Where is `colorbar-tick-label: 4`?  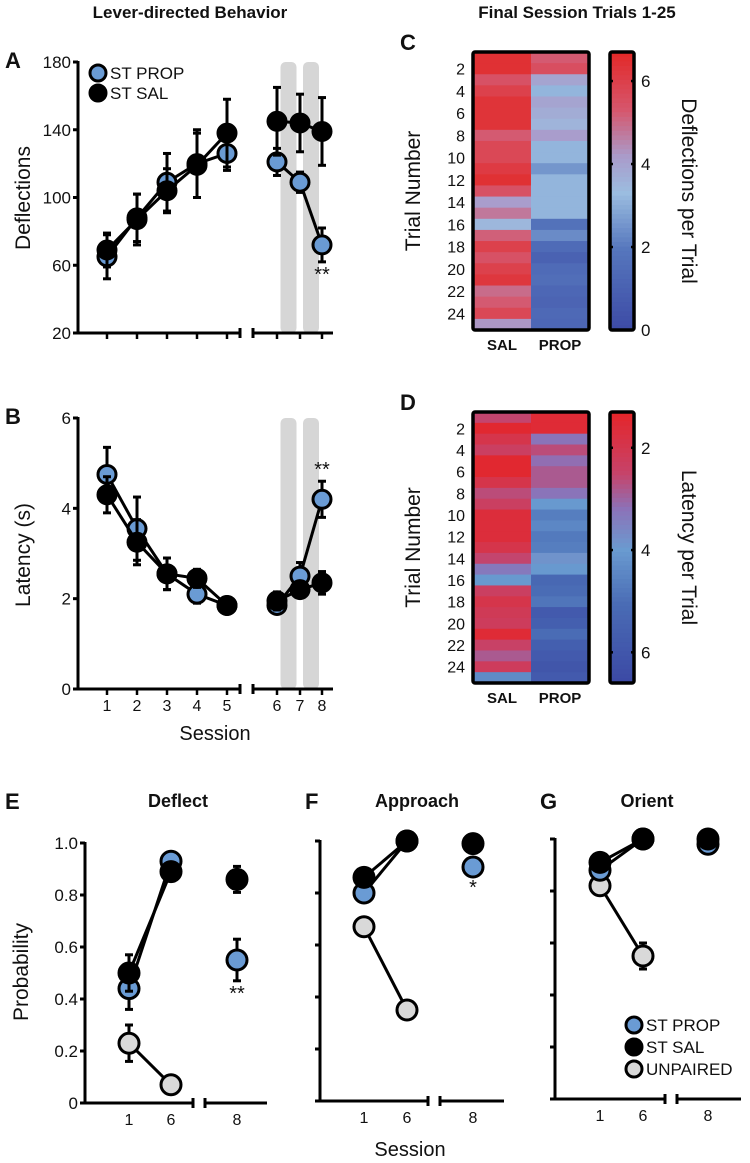
colorbar-tick-label: 4 is located at coordinates (645, 164).